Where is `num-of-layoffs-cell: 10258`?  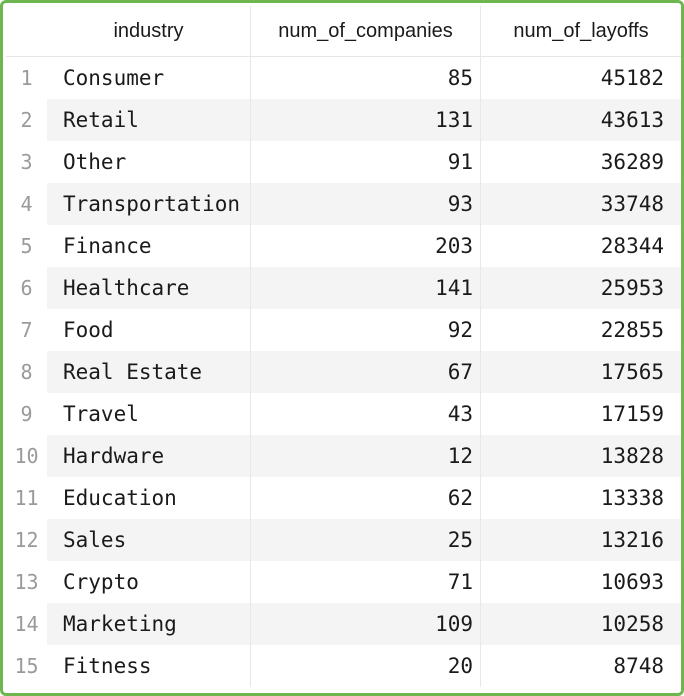
num-of-layoffs-cell: 10258 is located at coordinates (581, 624).